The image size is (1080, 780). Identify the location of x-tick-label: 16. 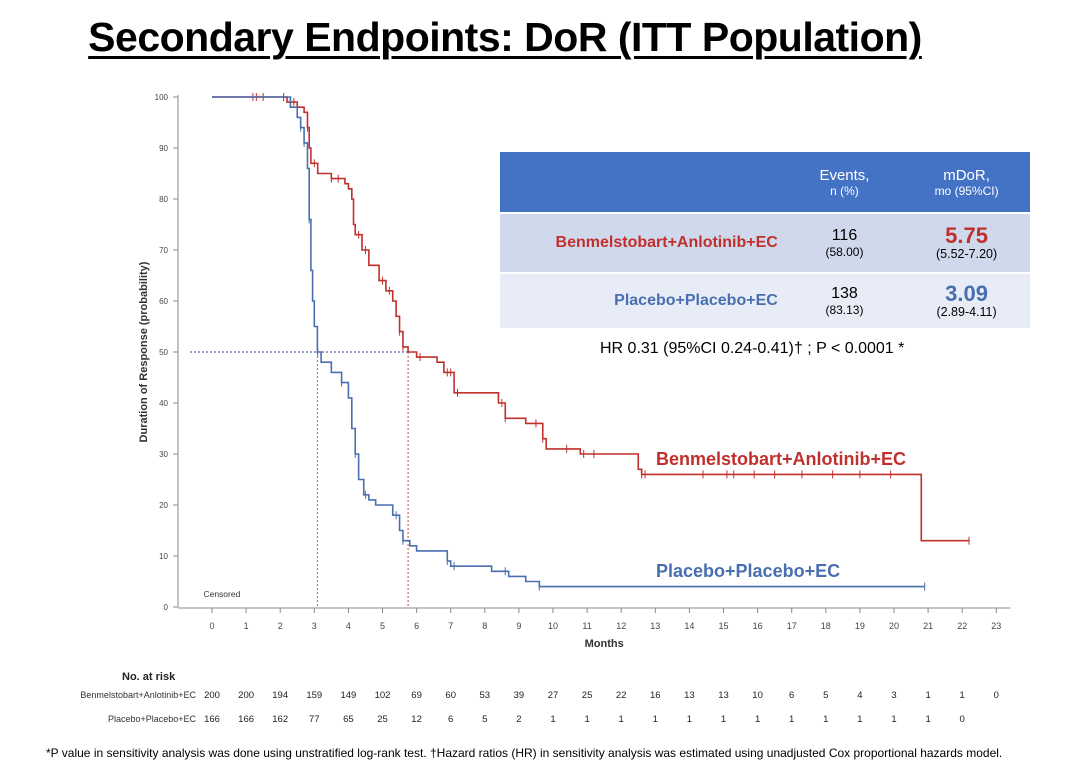
(758, 626).